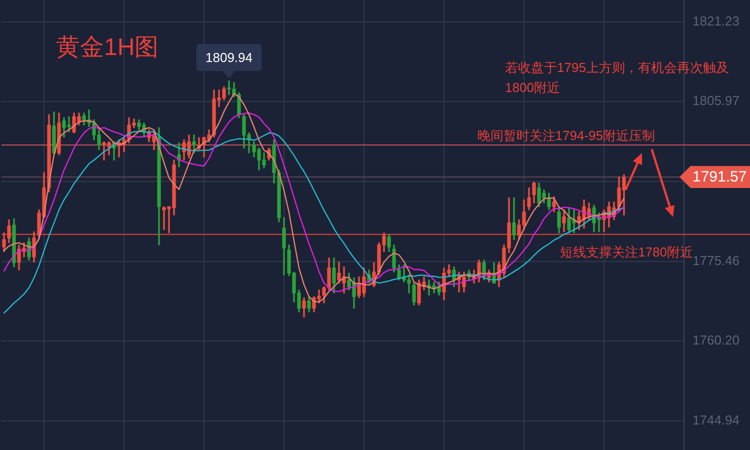 The height and width of the screenshot is (450, 750). What do you see at coordinates (719, 177) in the screenshot?
I see `ref-line-label: 1791.57` at bounding box center [719, 177].